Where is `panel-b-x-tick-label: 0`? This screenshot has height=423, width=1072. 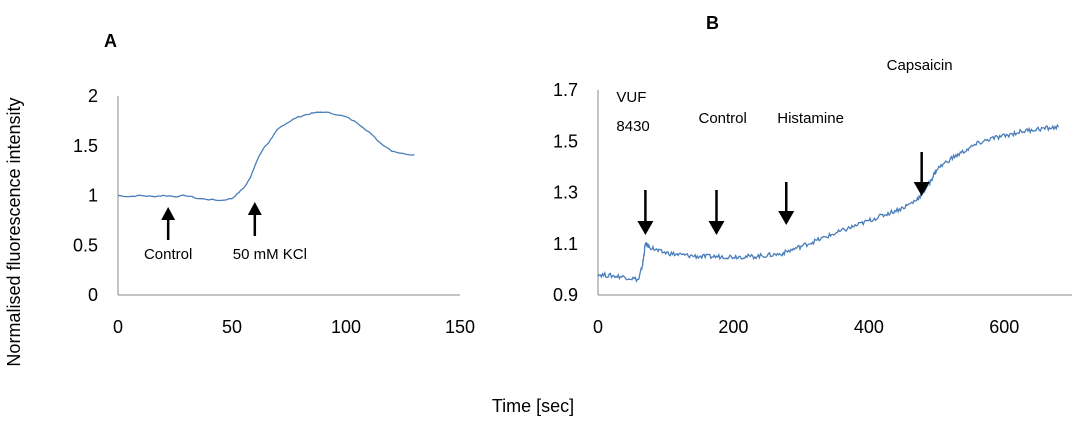 panel-b-x-tick-label: 0 is located at coordinates (598, 327).